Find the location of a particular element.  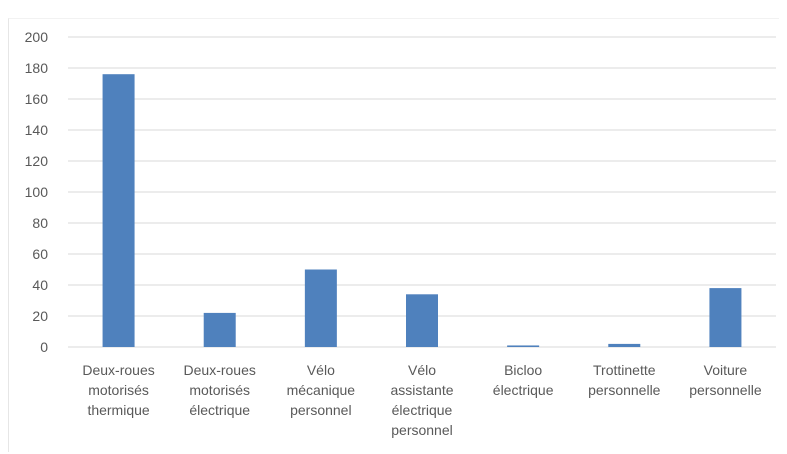

x-category-label: Deux-roues motorisés thermique is located at coordinates (118, 390).